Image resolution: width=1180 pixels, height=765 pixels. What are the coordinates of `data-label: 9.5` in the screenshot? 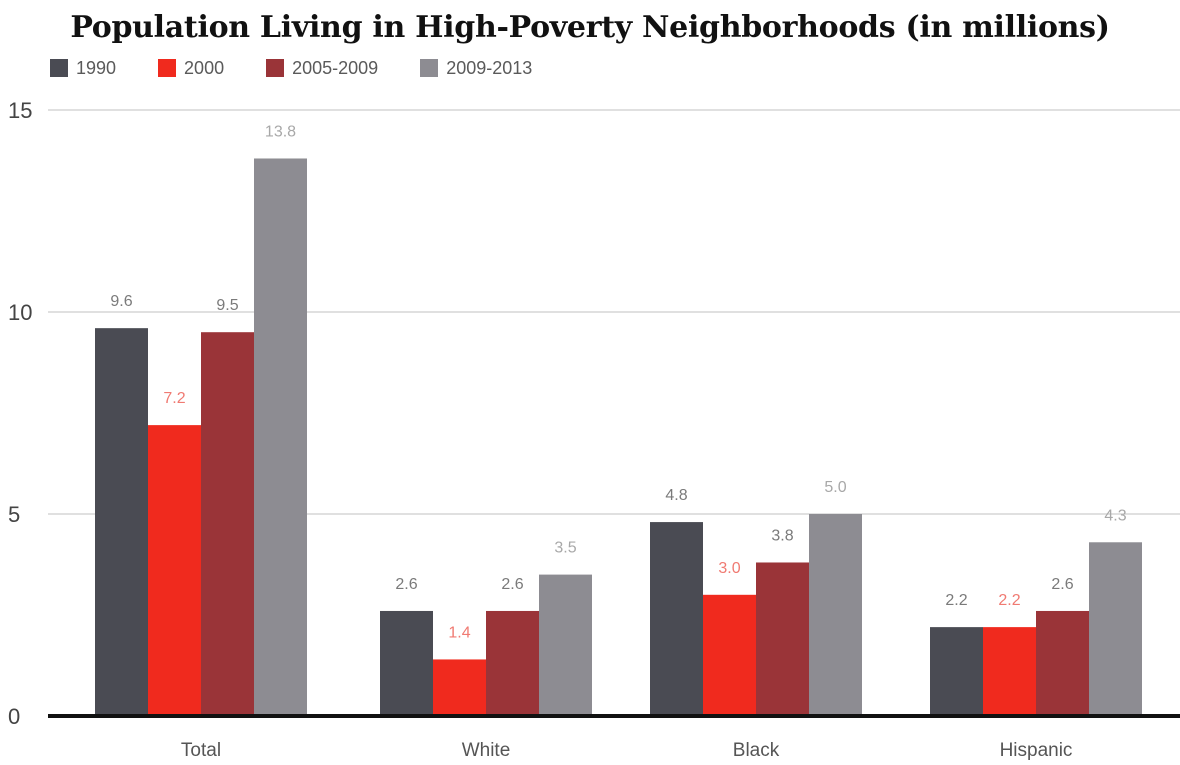 It's located at (227, 305).